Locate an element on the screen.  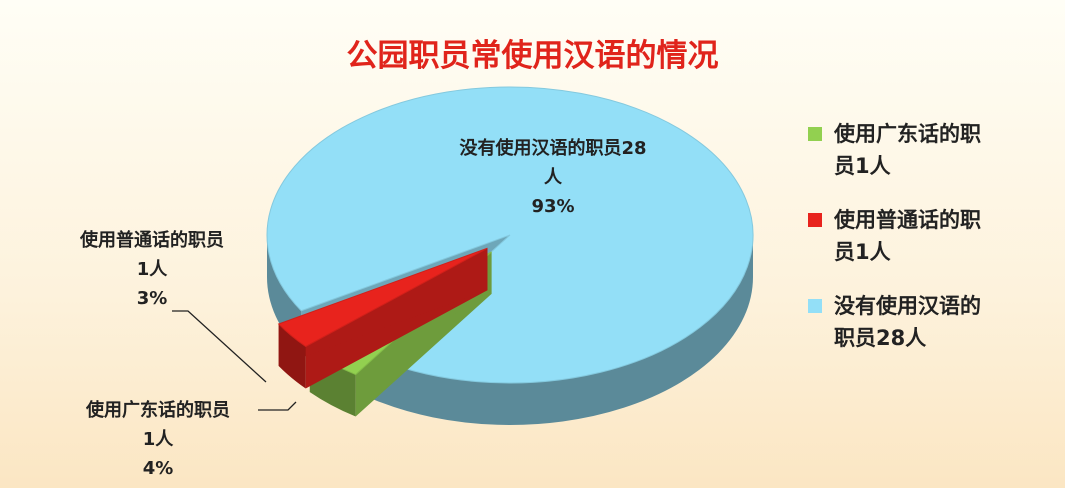
label-percent: 93% is located at coordinates (553, 206).